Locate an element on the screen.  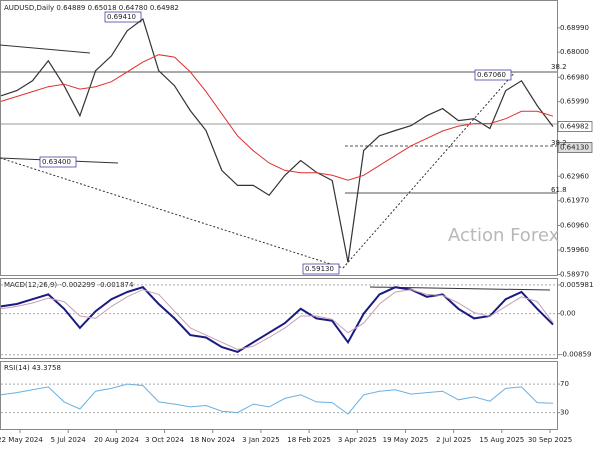
x-tick-label: 3 Apr 2025 is located at coordinates (357, 440).